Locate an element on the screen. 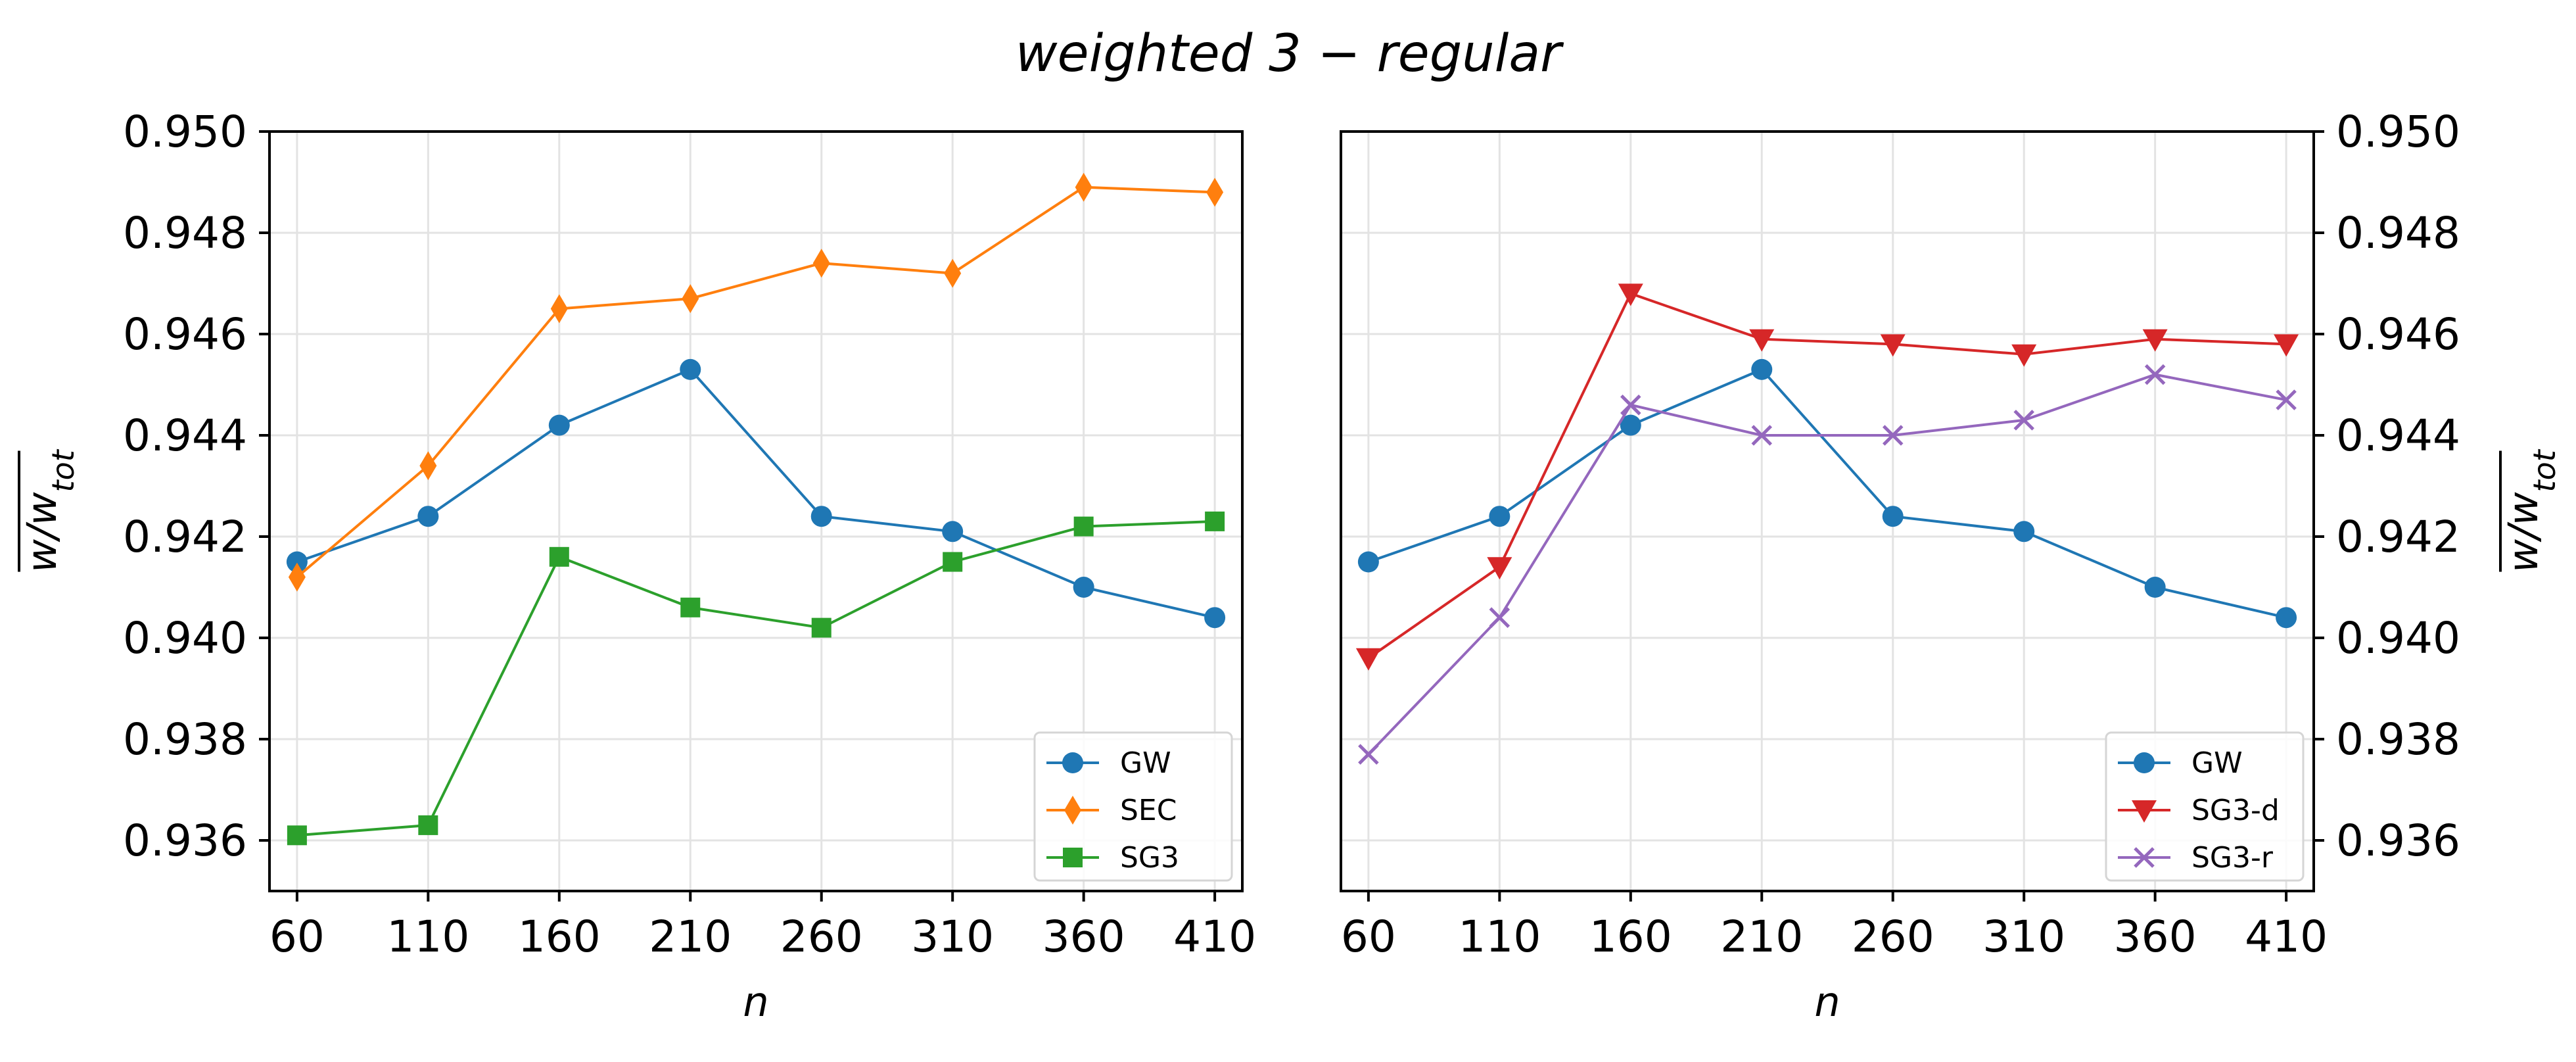  legend-item: SG3-r is located at coordinates (2196, 858).